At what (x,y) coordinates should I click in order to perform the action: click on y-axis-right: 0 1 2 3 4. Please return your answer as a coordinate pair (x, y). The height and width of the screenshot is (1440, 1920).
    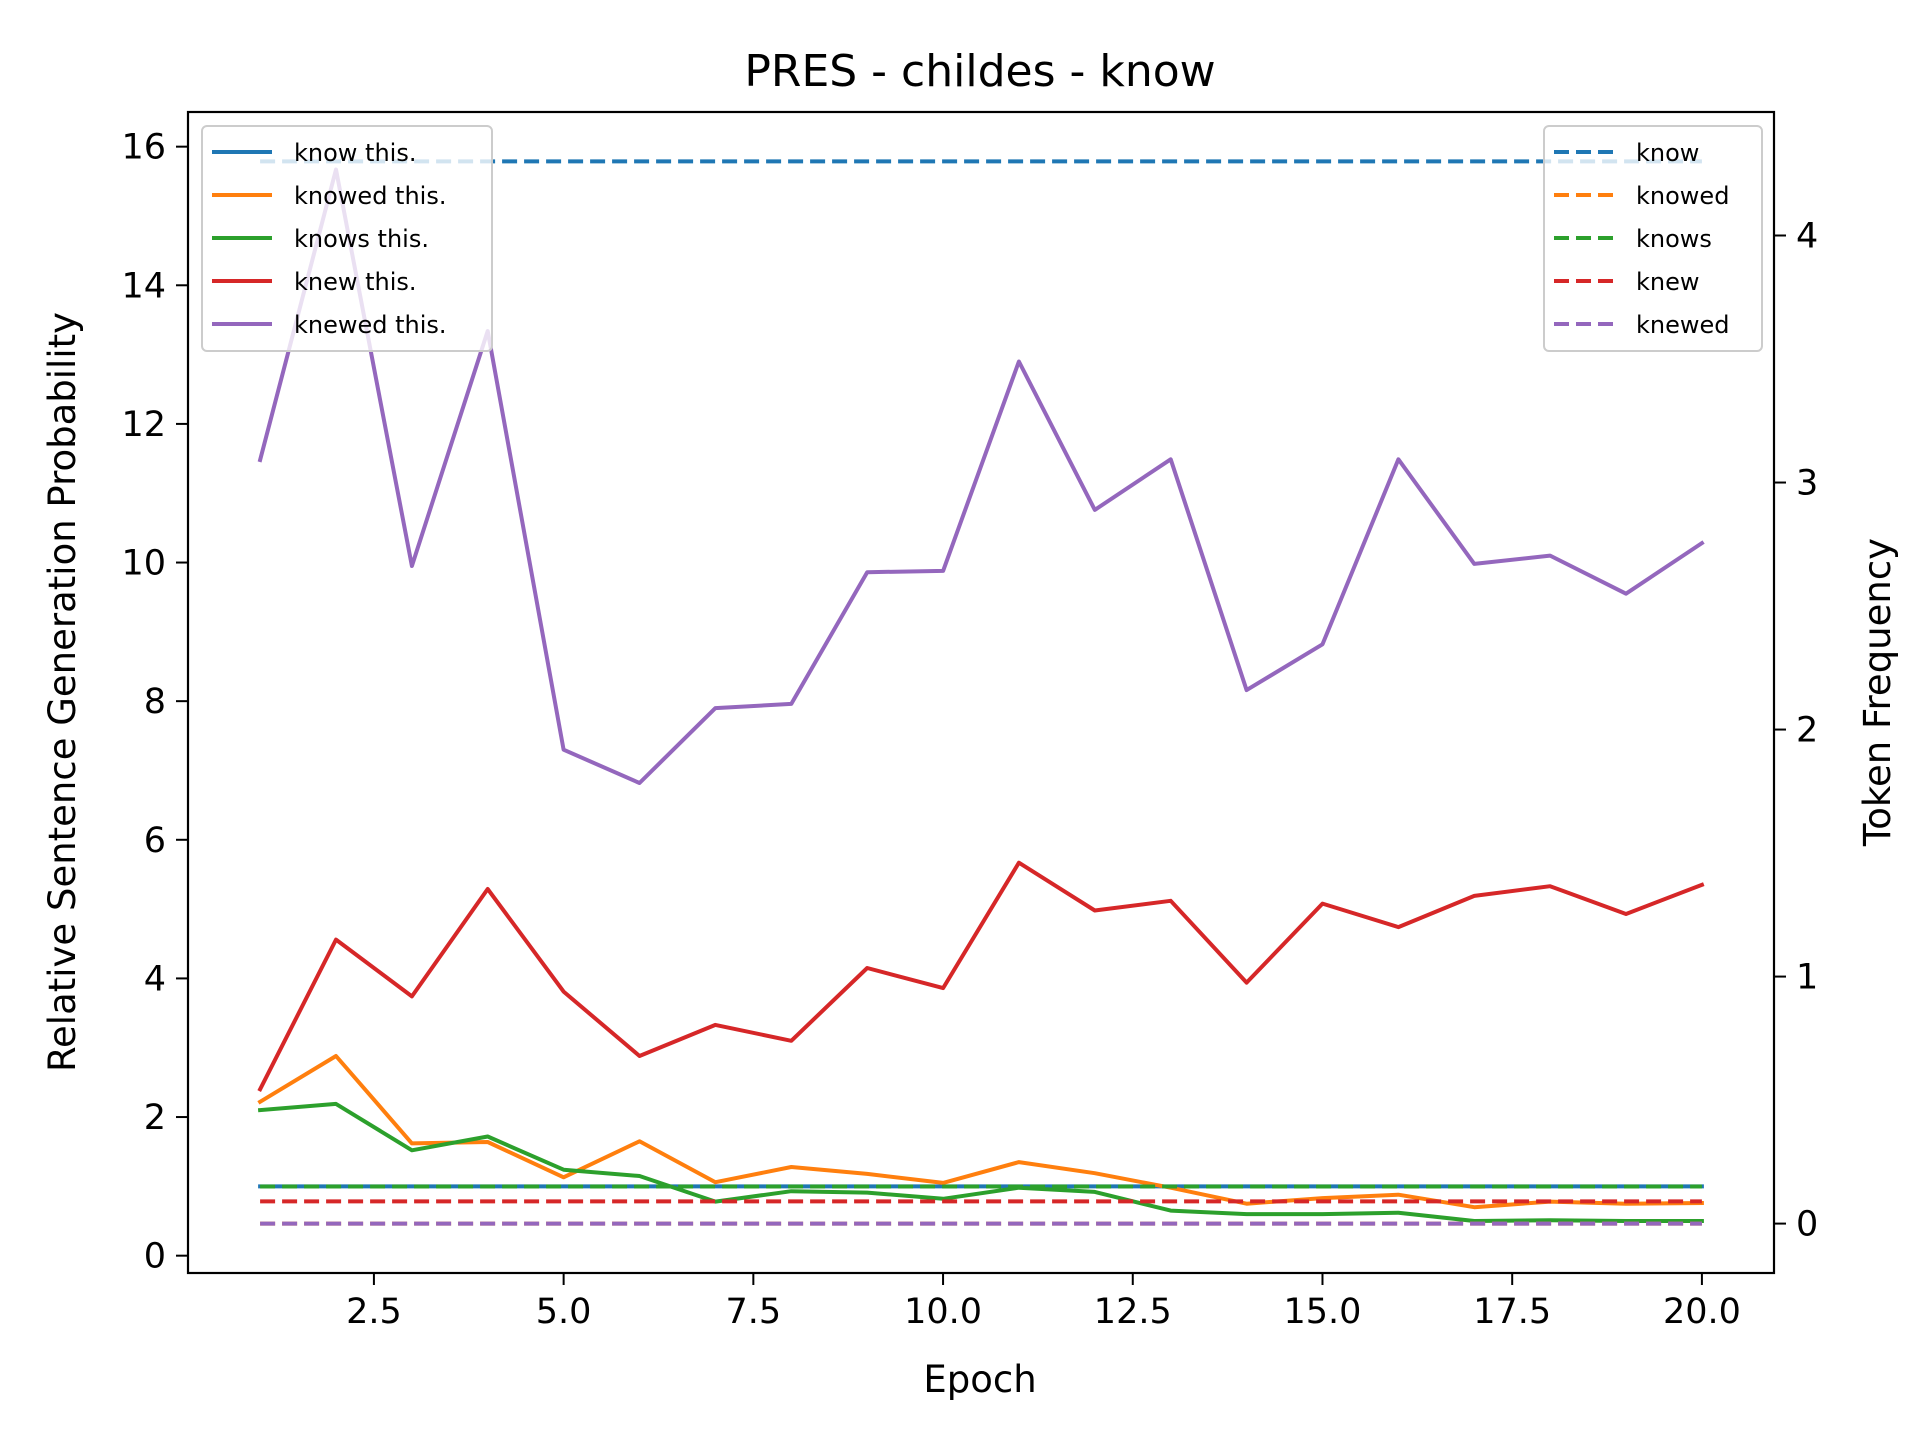
    Looking at the image, I should click on (1796, 731).